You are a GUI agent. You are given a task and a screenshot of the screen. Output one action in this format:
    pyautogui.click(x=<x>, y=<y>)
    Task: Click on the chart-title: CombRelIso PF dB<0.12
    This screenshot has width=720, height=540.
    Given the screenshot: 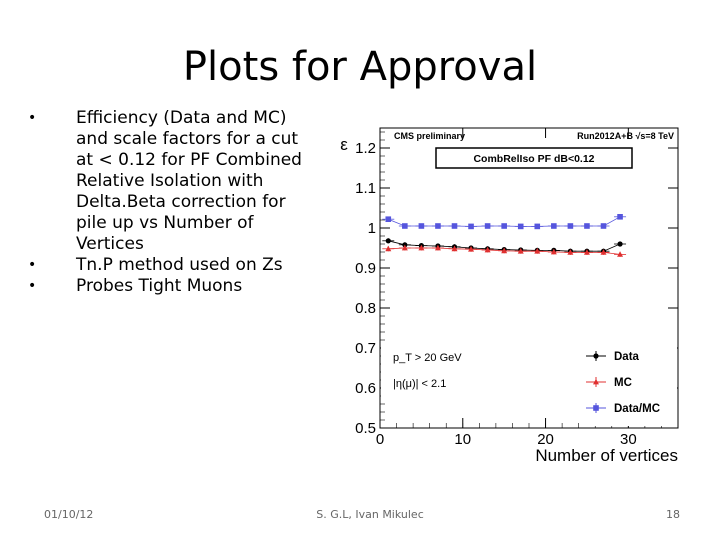 What is the action you would take?
    pyautogui.click(x=533, y=159)
    